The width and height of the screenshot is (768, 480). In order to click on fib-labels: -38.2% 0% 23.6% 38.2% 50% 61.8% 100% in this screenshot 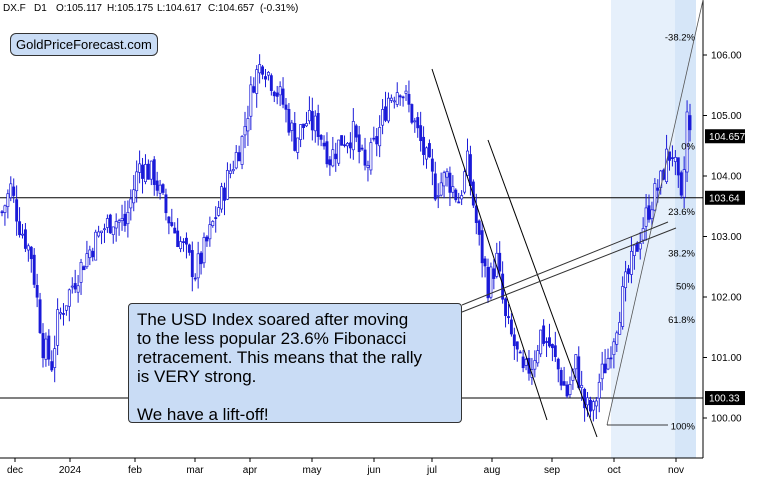, I will do `click(680, 232)`.